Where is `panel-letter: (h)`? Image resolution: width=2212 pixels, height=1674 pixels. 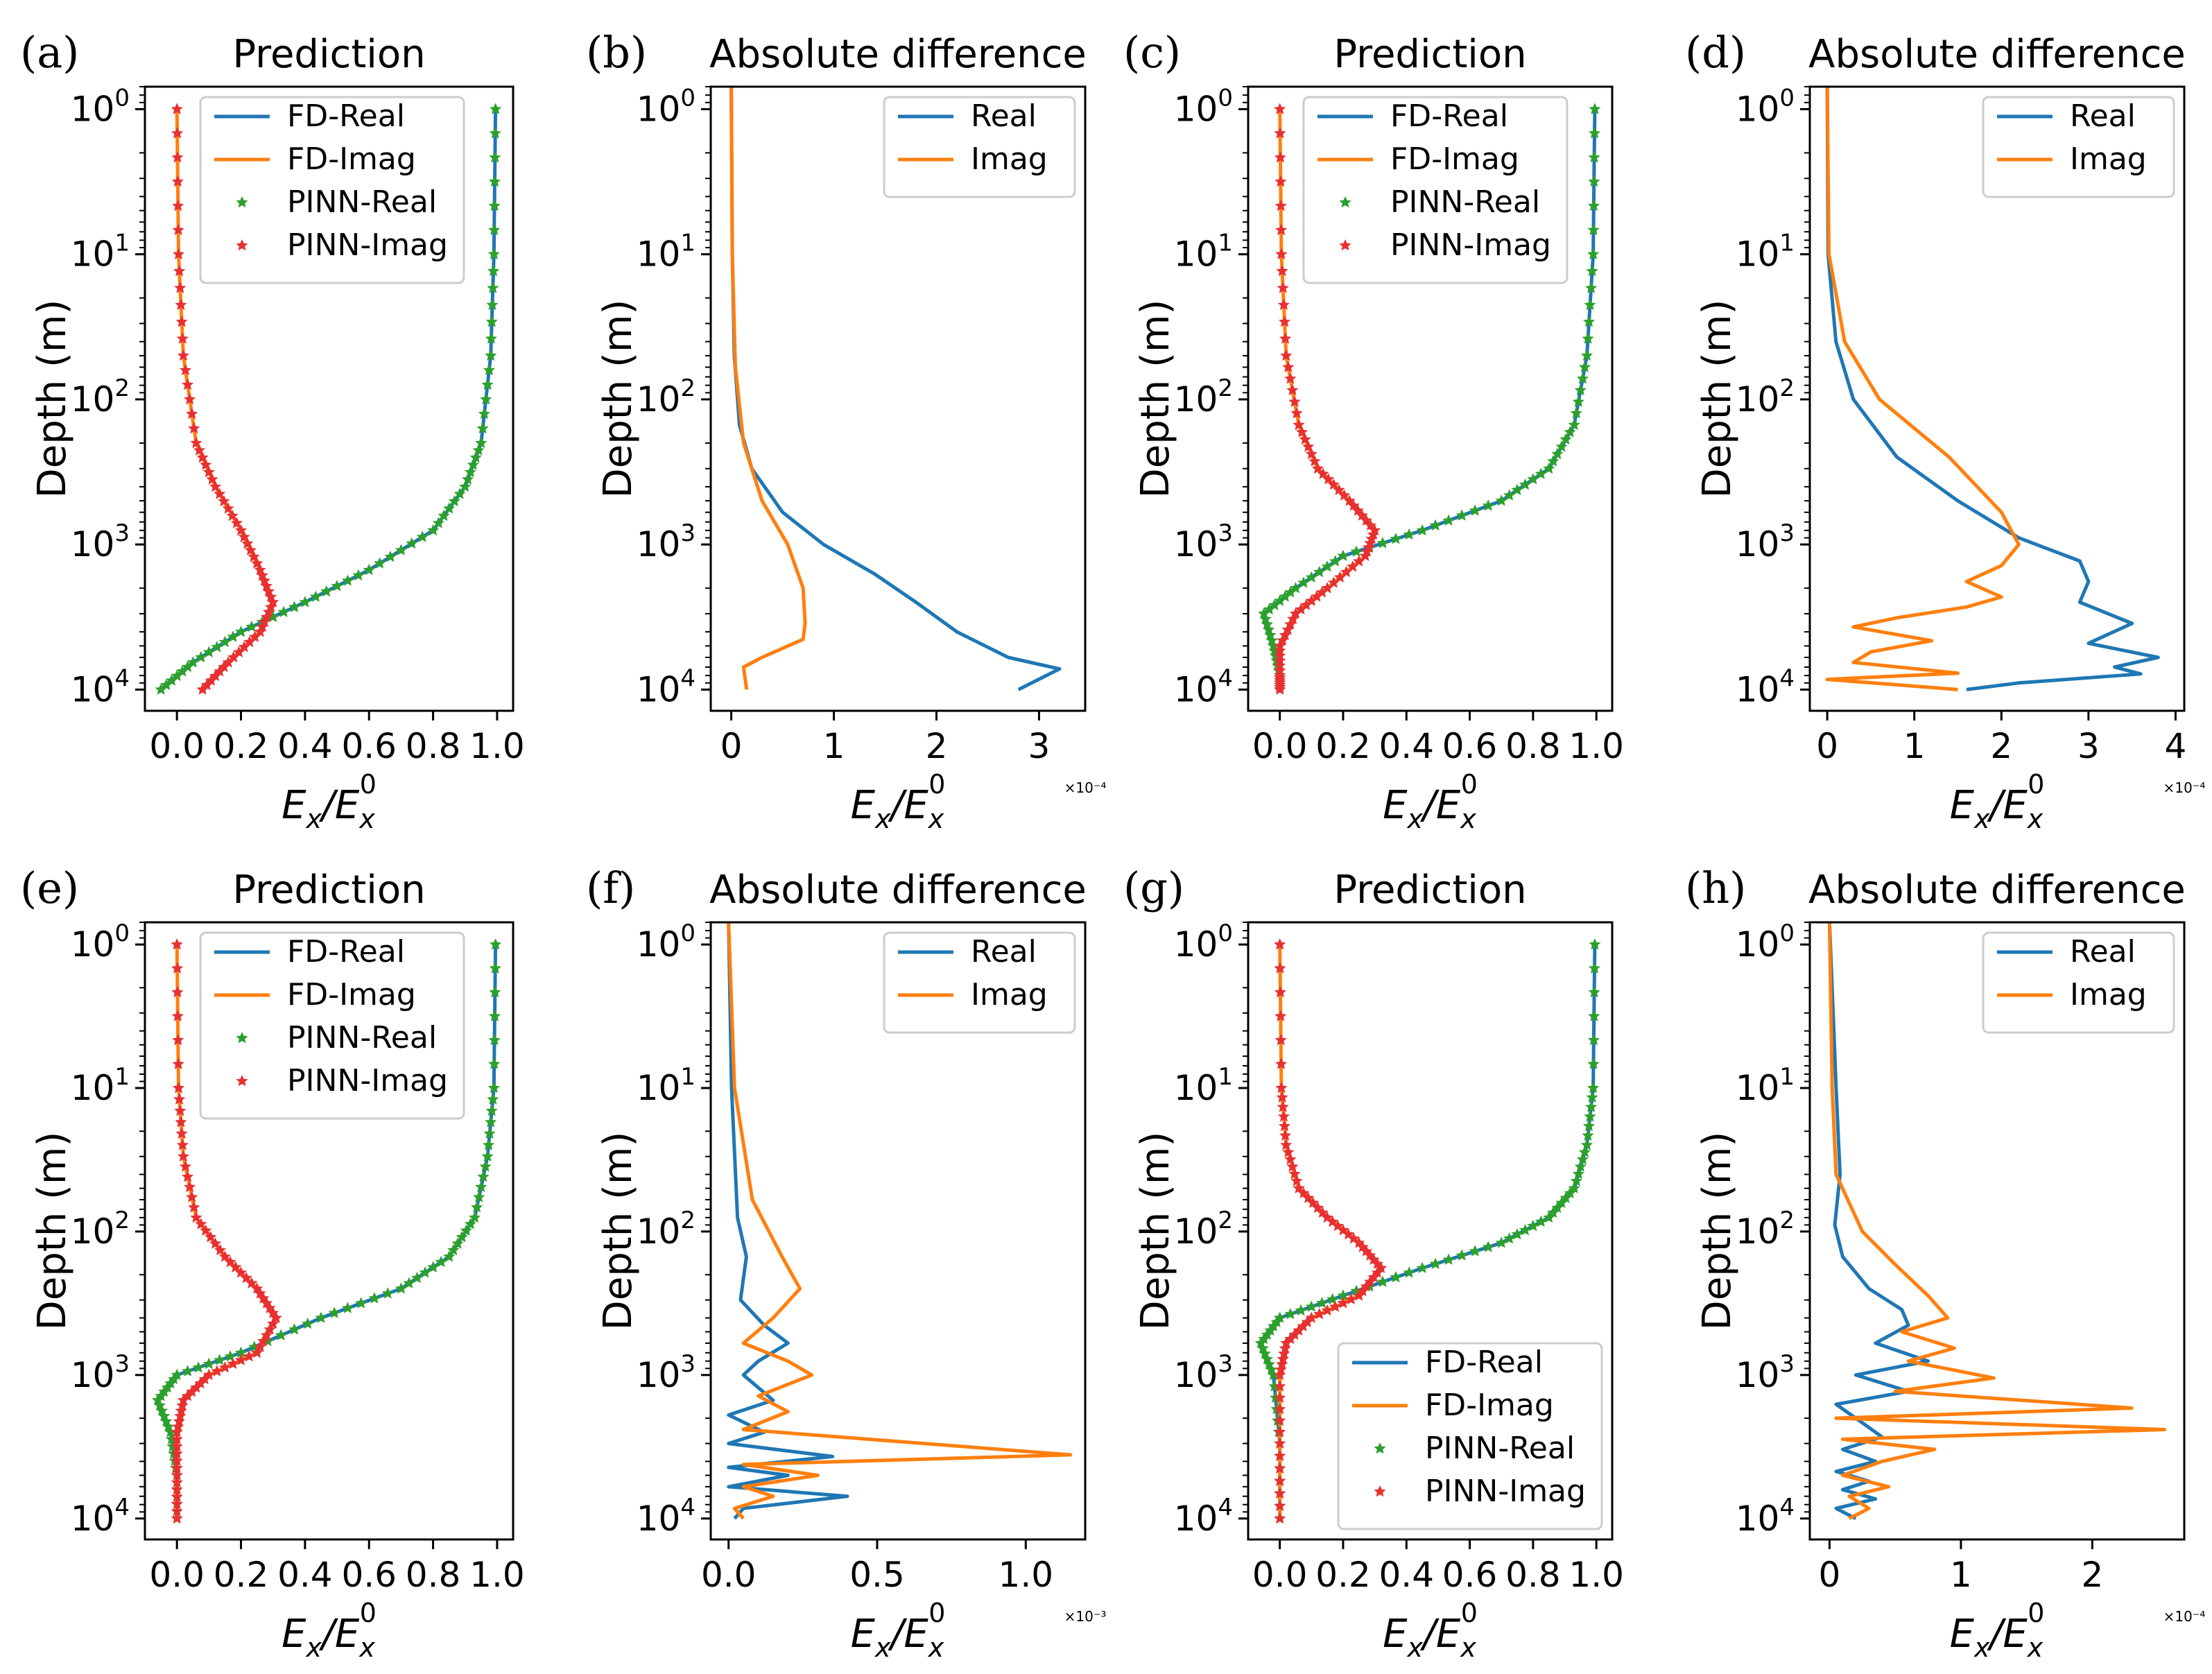
panel-letter: (h) is located at coordinates (1716, 888).